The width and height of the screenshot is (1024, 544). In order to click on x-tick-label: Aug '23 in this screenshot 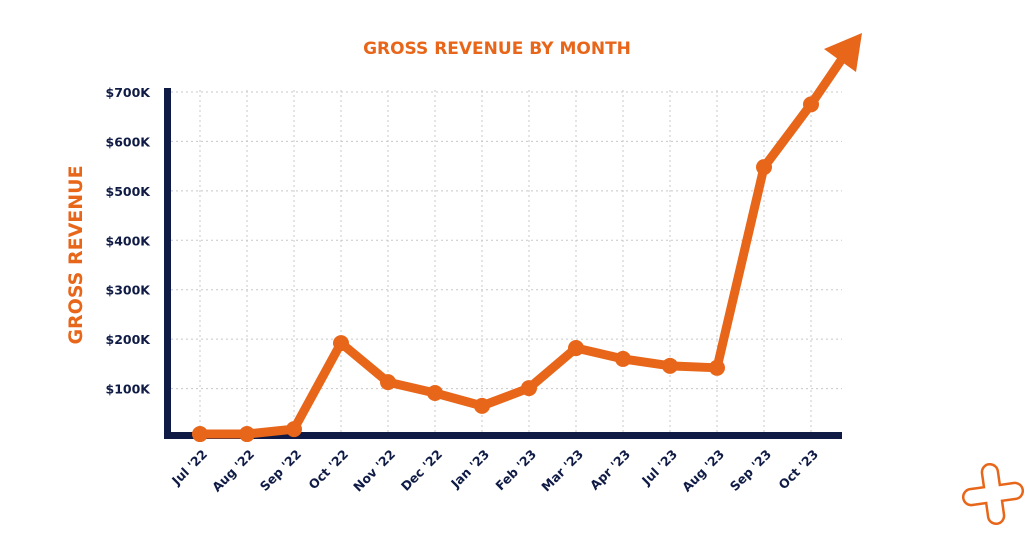, I will do `click(703, 471)`.